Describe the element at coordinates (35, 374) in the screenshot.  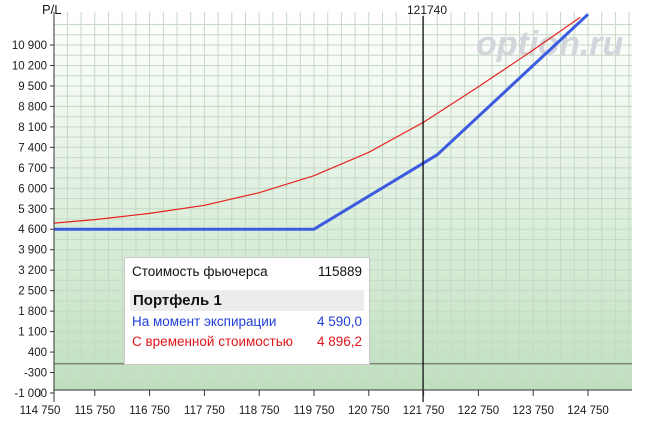
I see `y-tick-label: -300` at that location.